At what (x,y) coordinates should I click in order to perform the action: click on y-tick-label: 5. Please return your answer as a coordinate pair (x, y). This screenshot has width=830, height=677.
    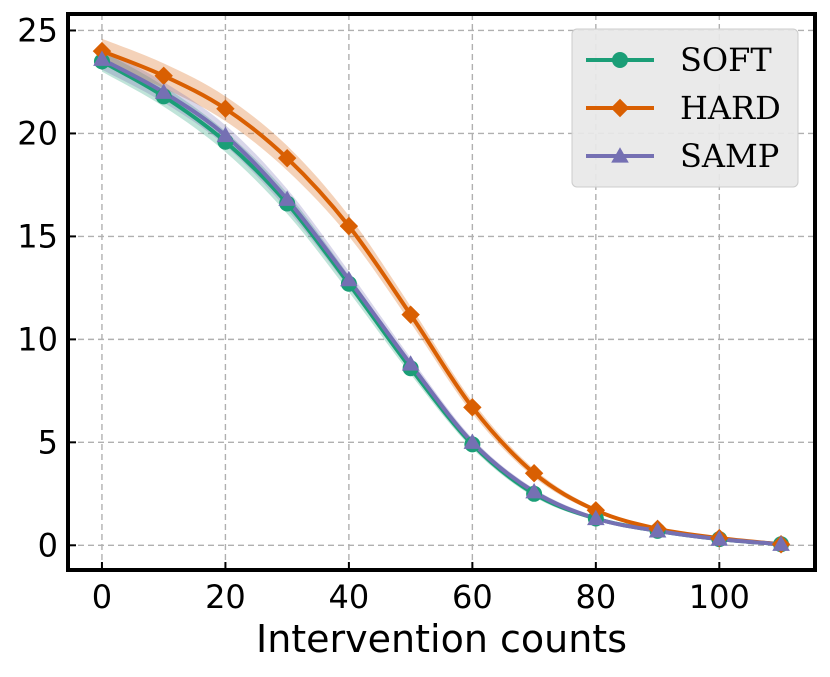
    Looking at the image, I should click on (48, 442).